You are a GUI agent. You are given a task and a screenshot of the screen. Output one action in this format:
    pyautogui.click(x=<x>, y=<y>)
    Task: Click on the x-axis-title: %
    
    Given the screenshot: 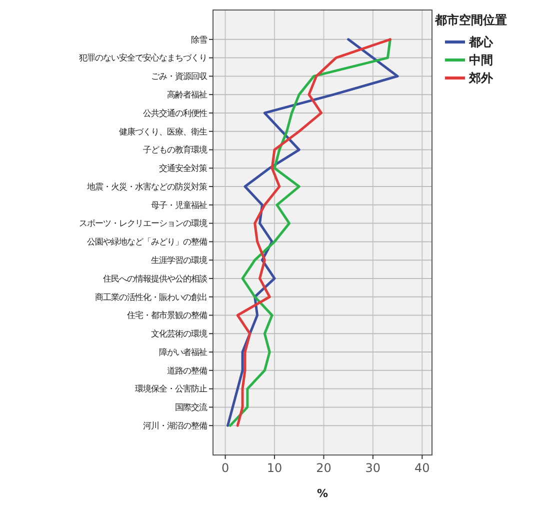 What is the action you would take?
    pyautogui.click(x=322, y=493)
    